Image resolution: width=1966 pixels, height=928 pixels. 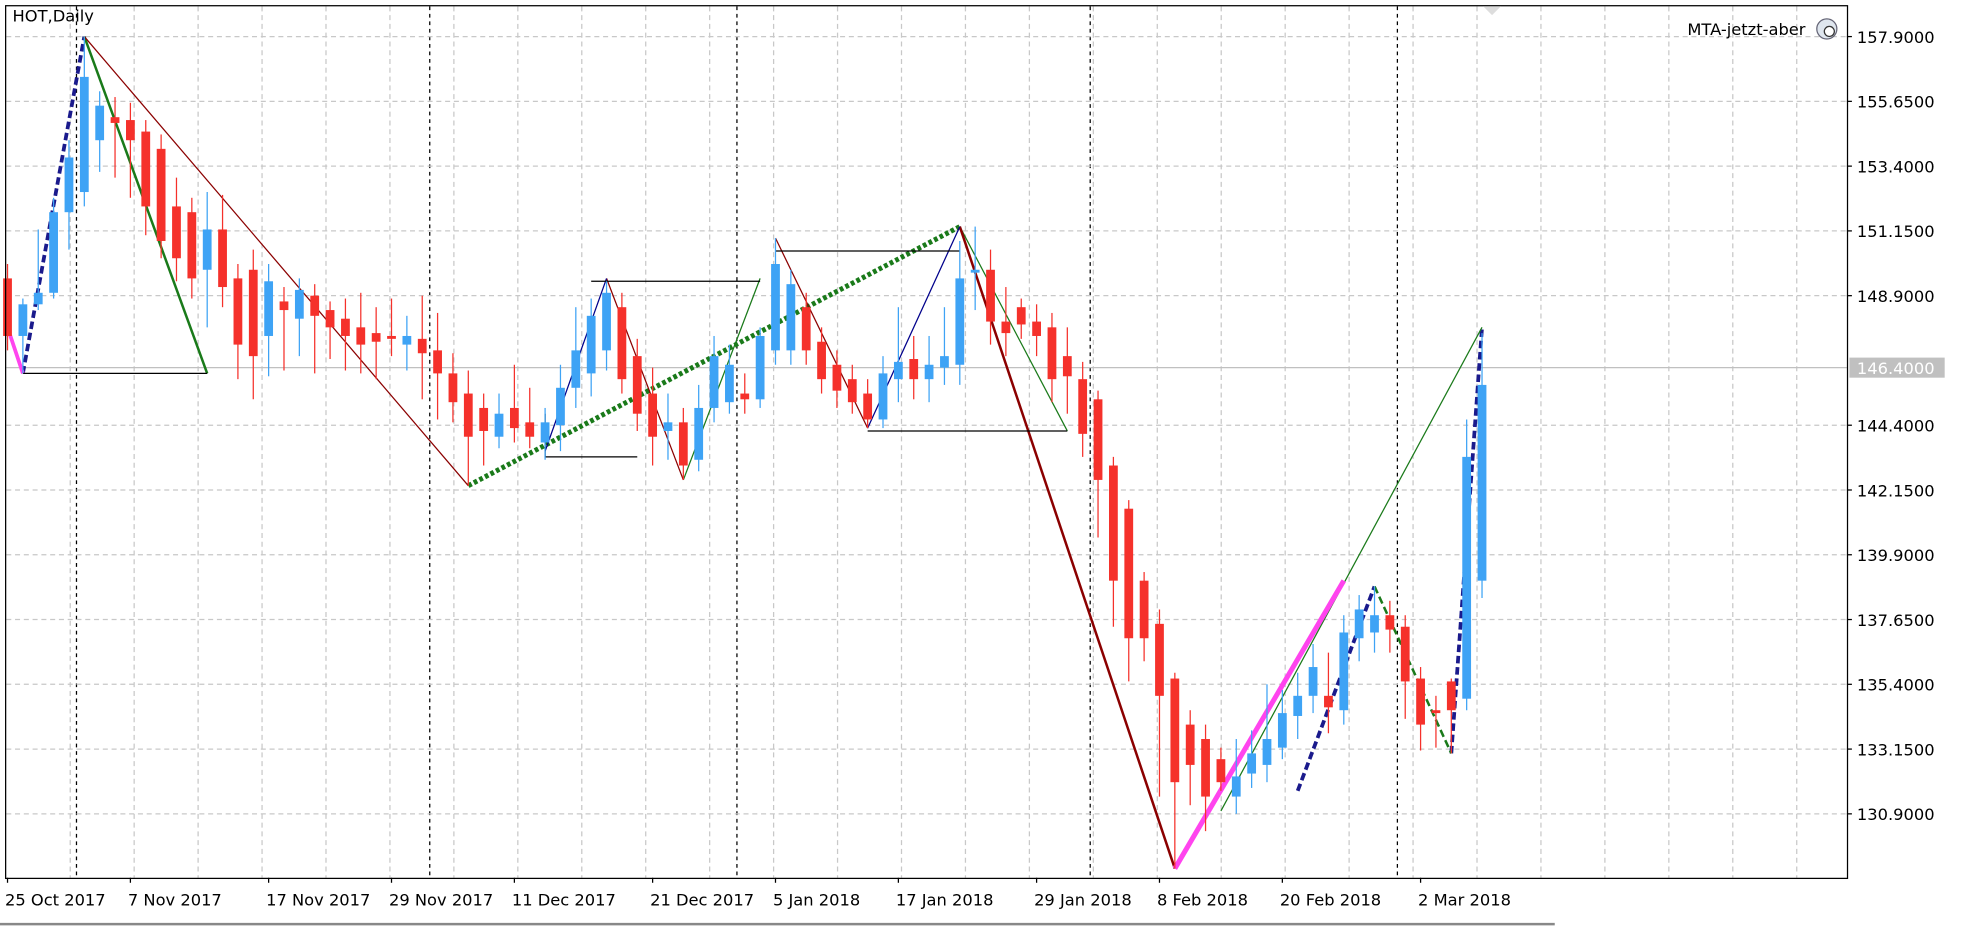 What do you see at coordinates (1330, 899) in the screenshot?
I see `x-tick-label: 20 Feb 2018` at bounding box center [1330, 899].